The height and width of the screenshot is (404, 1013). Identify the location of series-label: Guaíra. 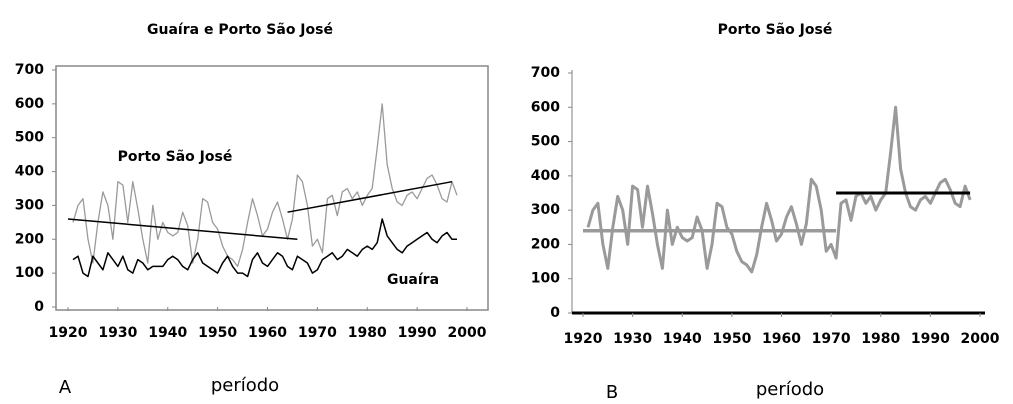
(413, 280).